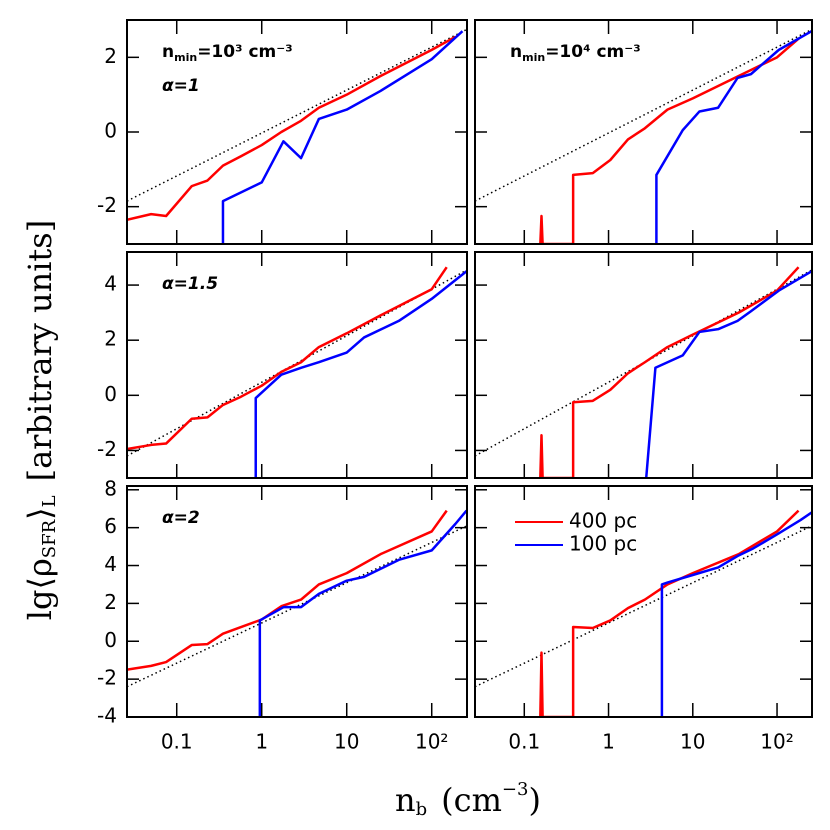 The image size is (830, 830). I want to click on panel-note: nmin=10⁴ cm⁻³, so click(575, 53).